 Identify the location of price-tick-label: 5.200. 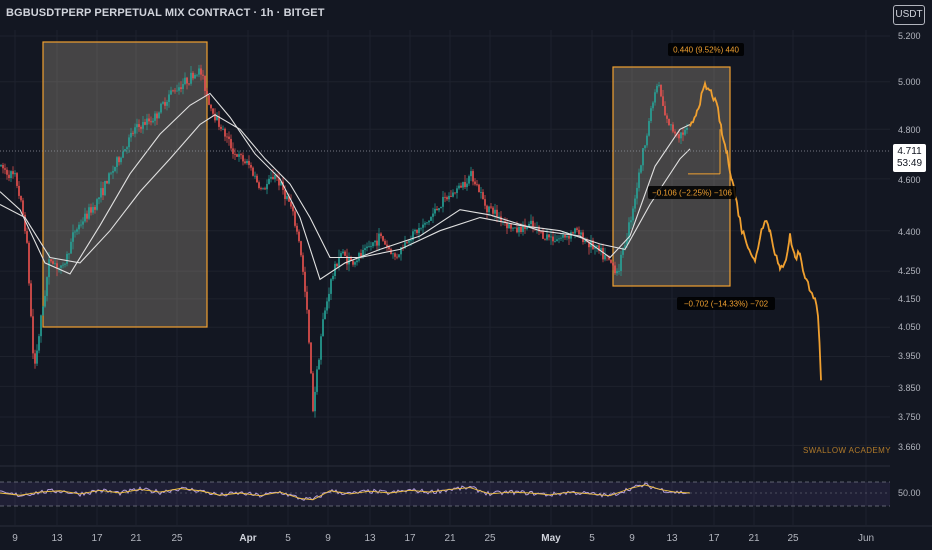
(909, 36).